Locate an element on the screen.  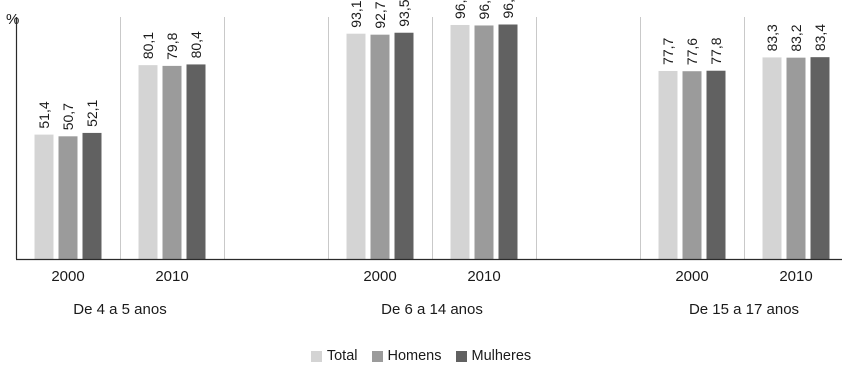
legend-item-mulheres: Mulheres is located at coordinates (493, 356).